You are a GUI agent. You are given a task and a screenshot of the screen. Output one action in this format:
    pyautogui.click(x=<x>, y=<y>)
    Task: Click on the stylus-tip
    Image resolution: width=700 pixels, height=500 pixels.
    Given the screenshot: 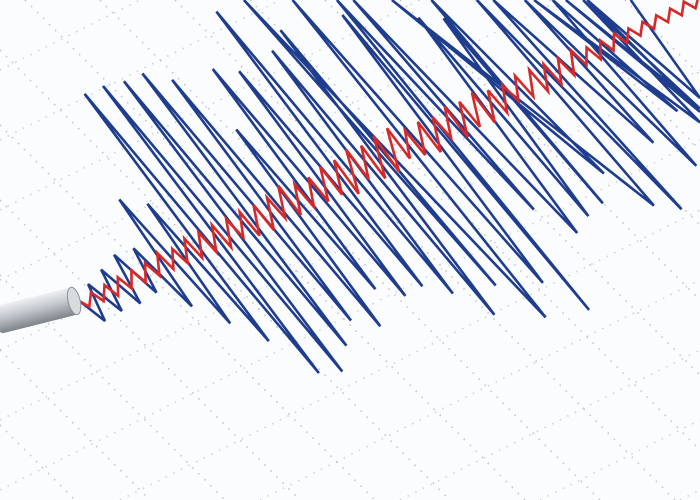 What is the action you would take?
    pyautogui.click(x=74, y=301)
    